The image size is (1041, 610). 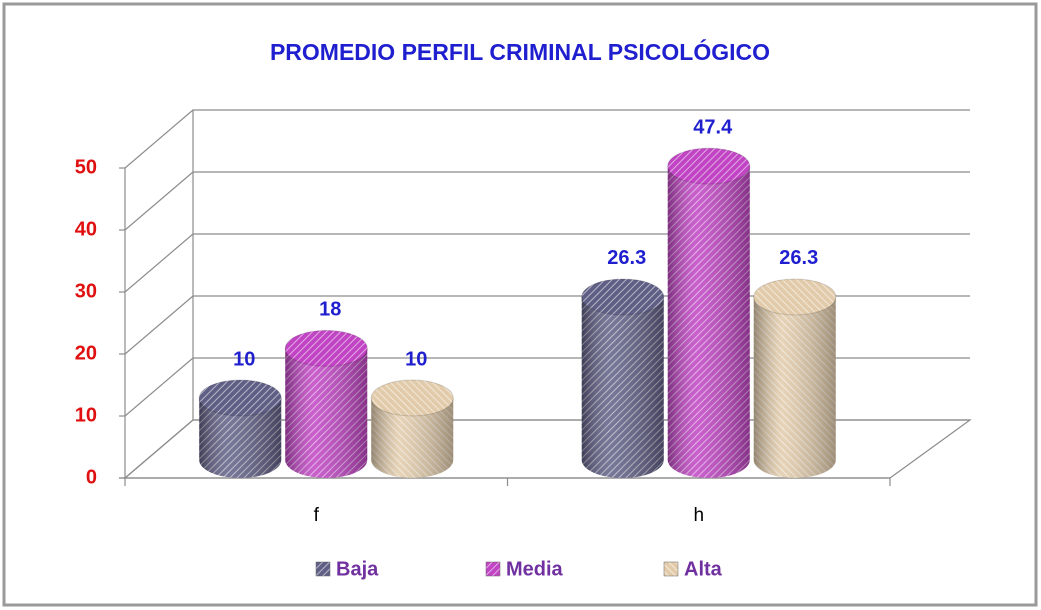 I want to click on x-tick-label: f, so click(x=317, y=515).